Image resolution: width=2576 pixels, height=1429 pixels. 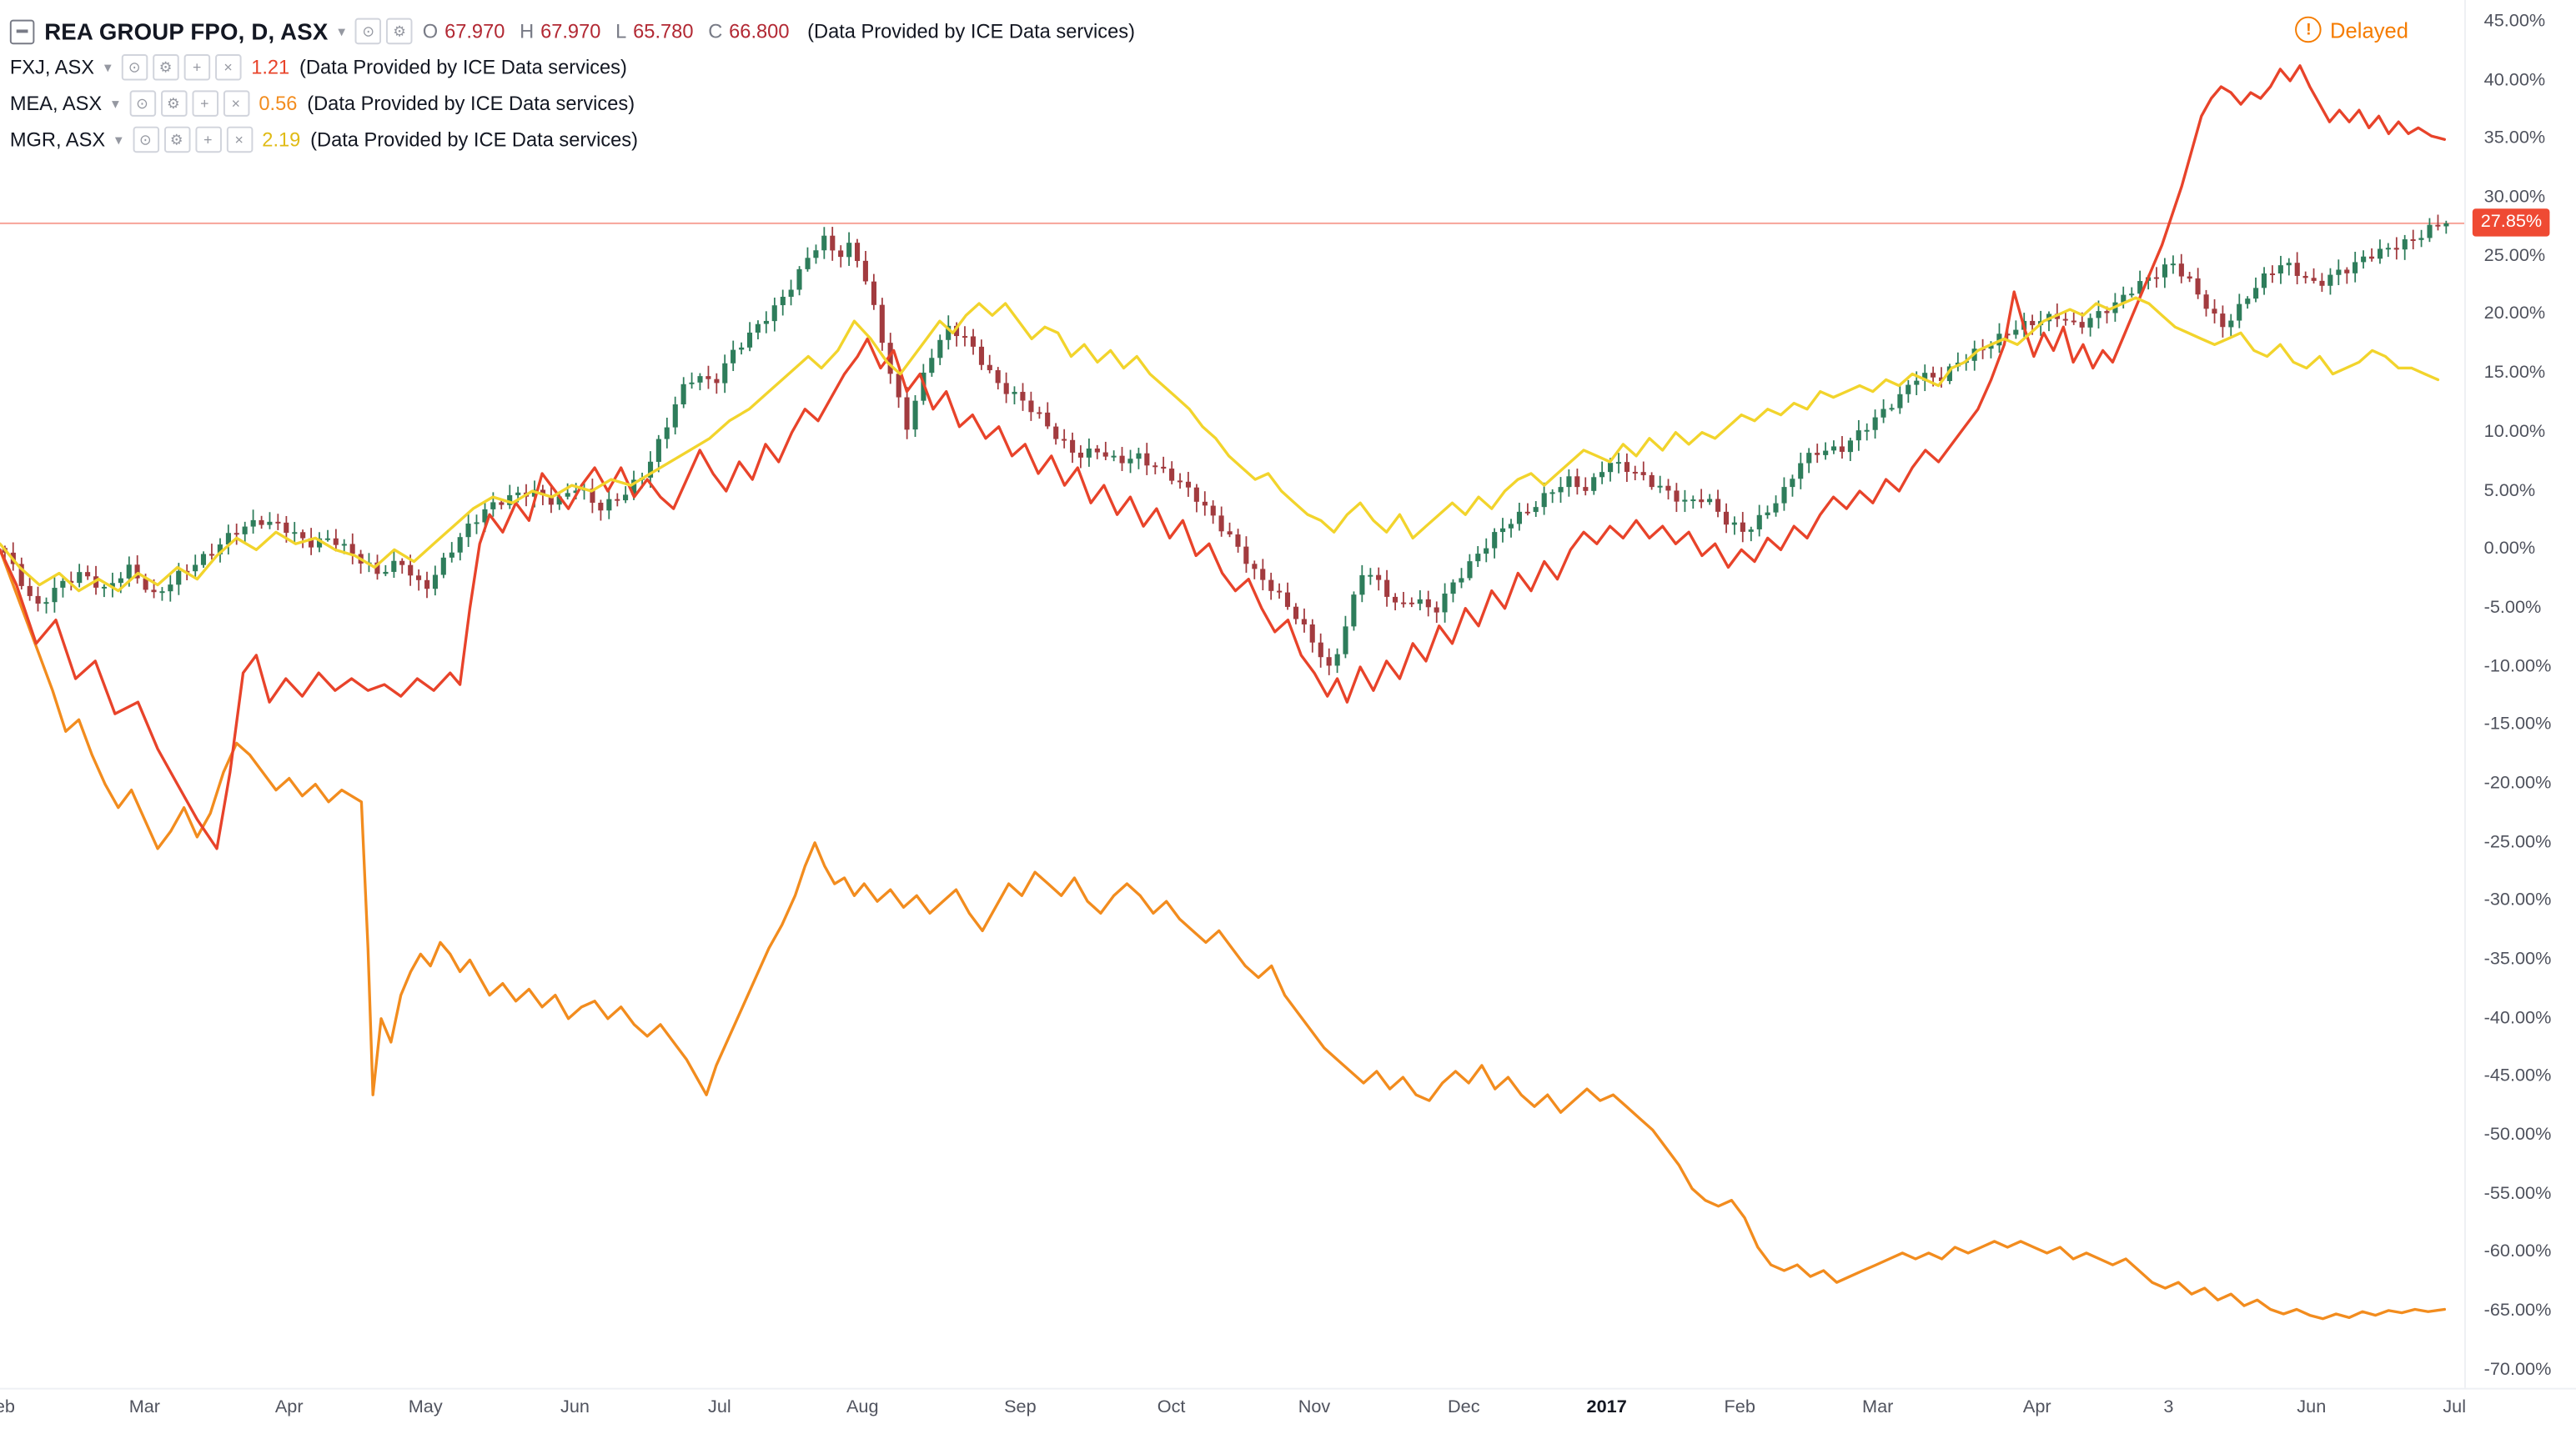 What do you see at coordinates (186, 32) in the screenshot?
I see `symbol-title: REA GROUP FPO, D, ASX` at bounding box center [186, 32].